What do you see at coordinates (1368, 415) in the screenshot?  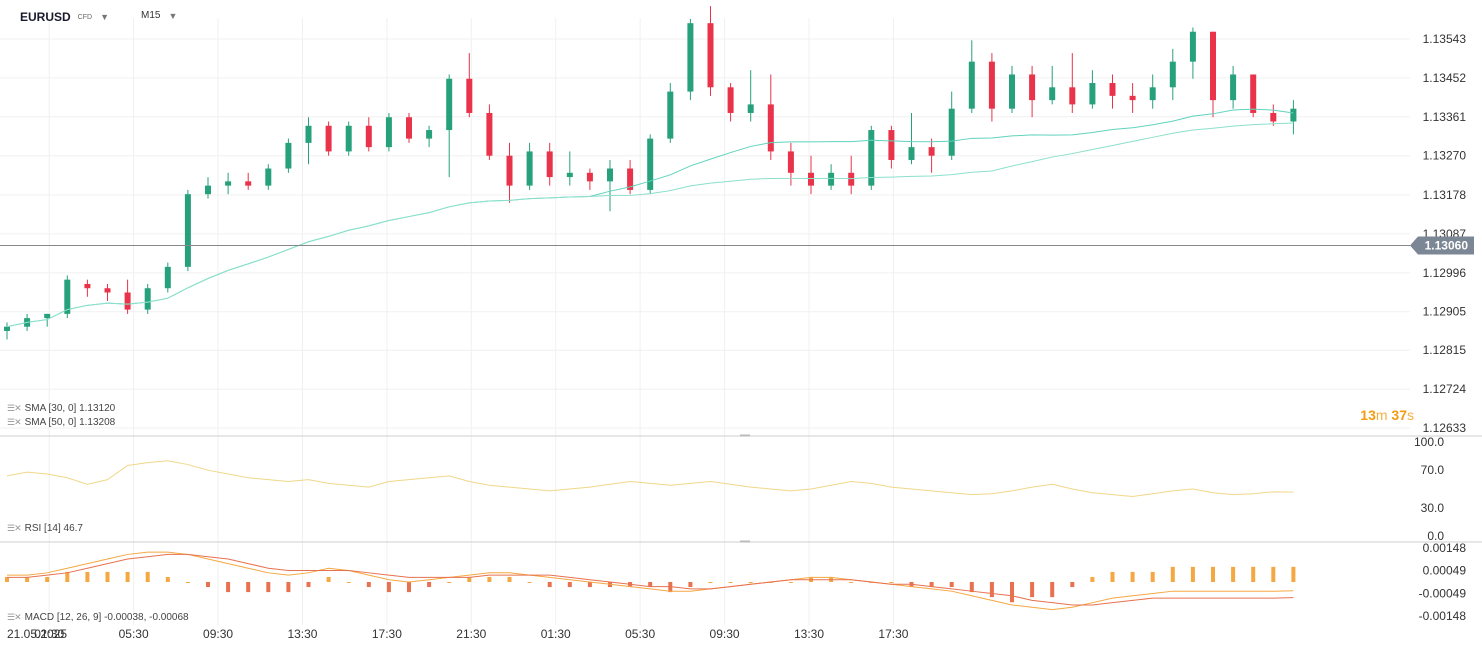 I see `countdown-minutes: 13` at bounding box center [1368, 415].